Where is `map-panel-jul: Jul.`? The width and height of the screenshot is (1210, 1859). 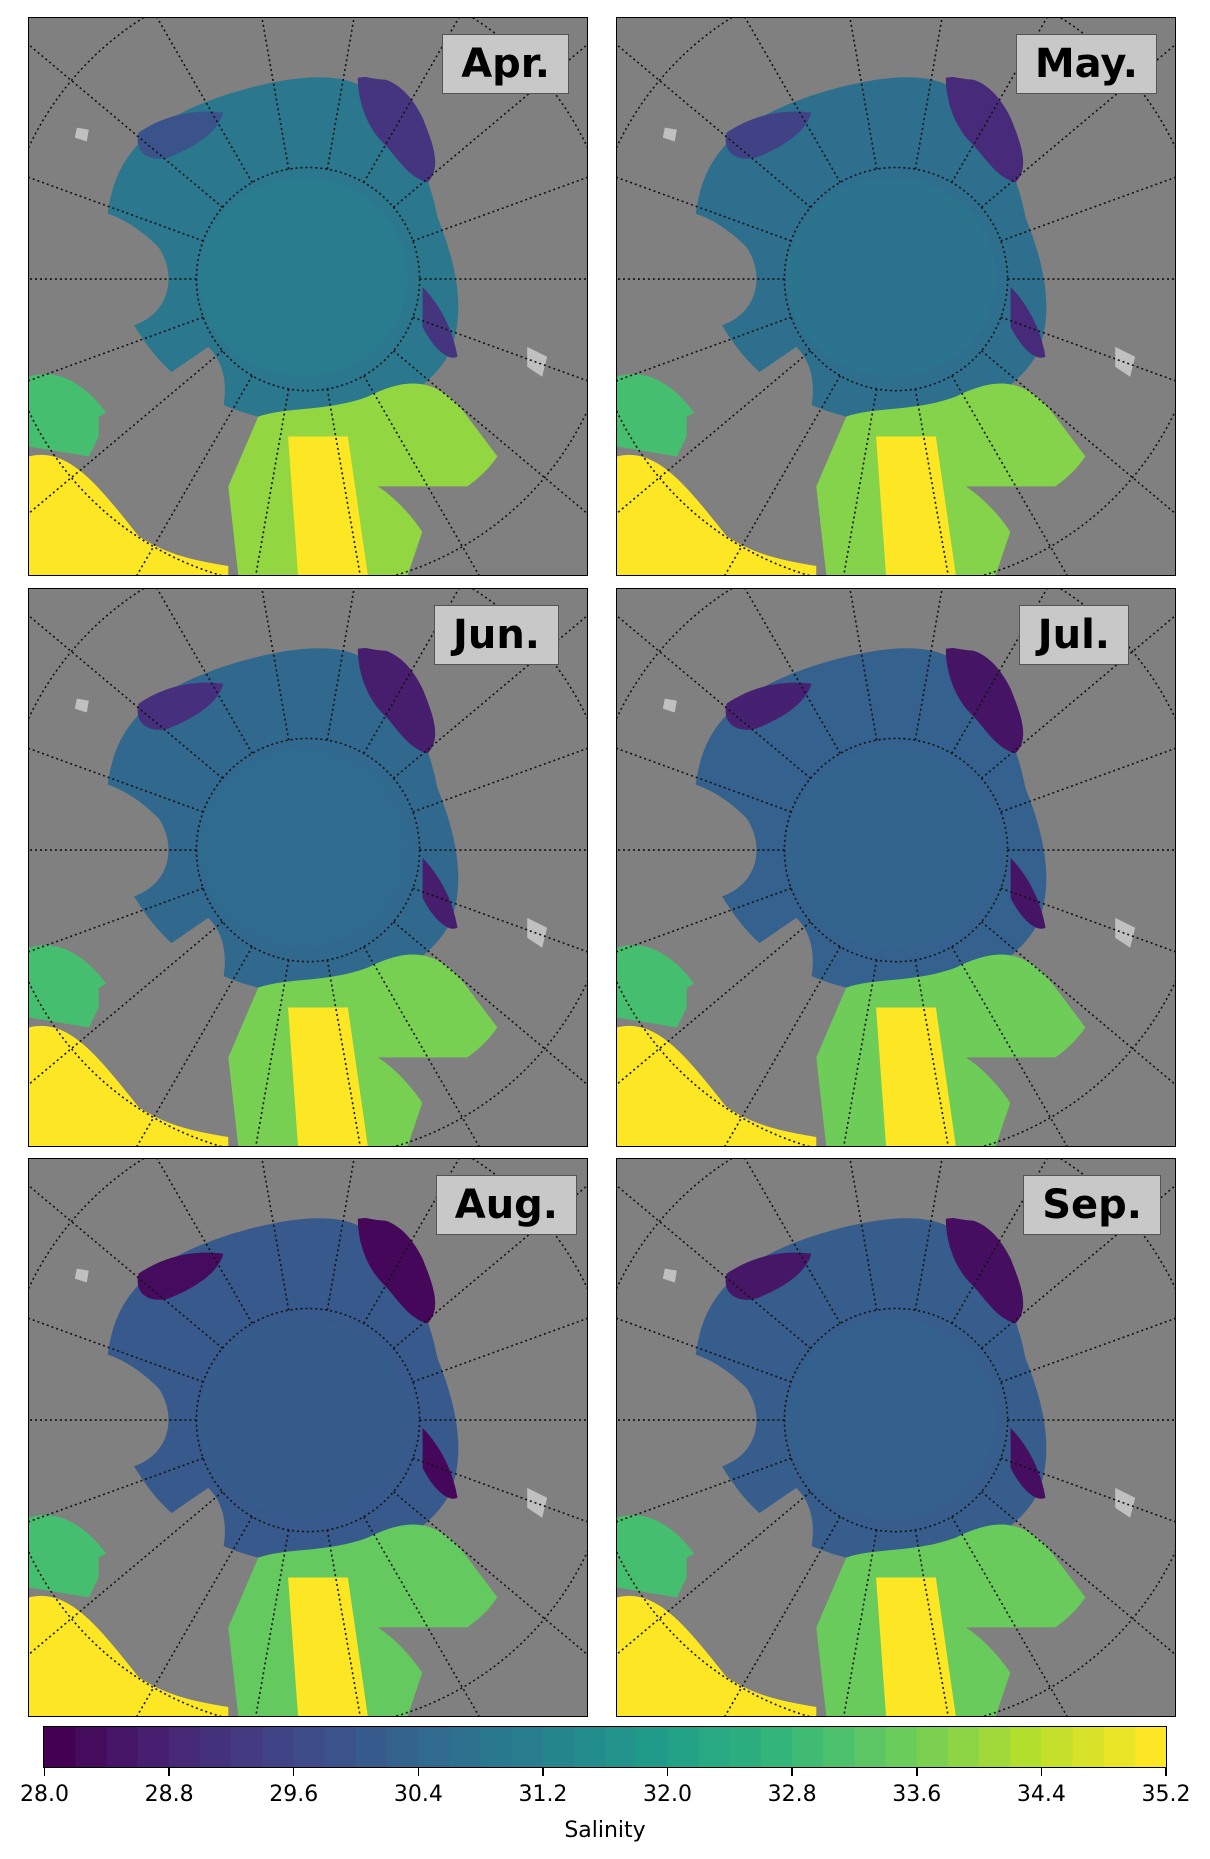 map-panel-jul: Jul. is located at coordinates (896, 867).